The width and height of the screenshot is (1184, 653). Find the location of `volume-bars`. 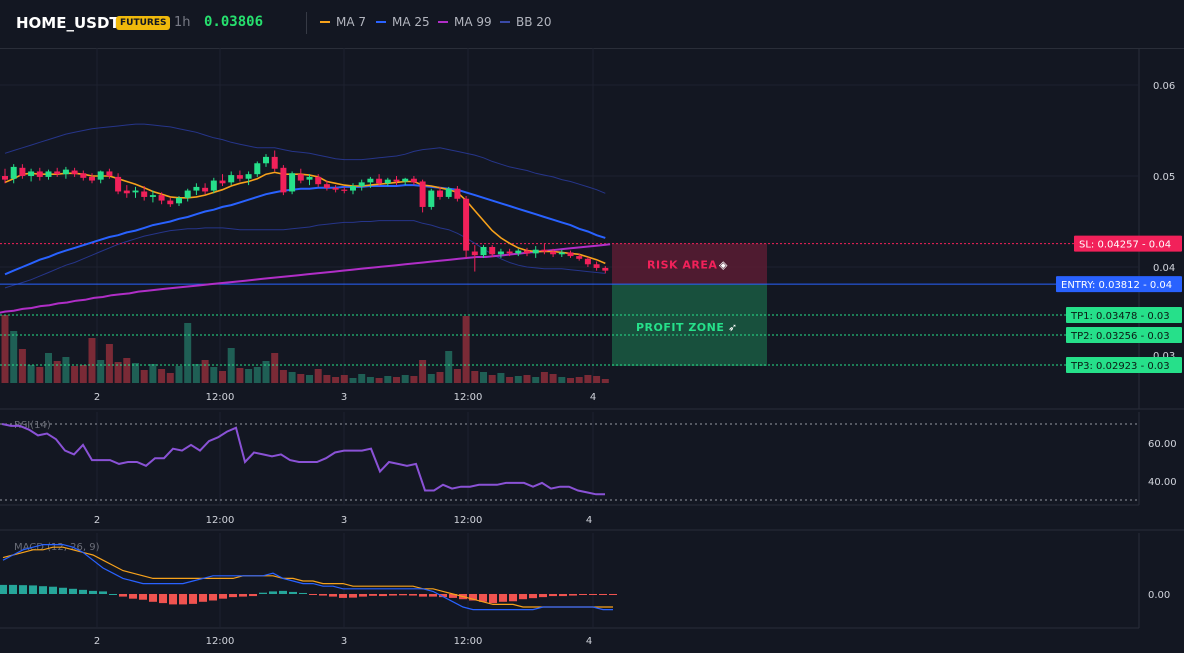

volume-bars is located at coordinates (305, 349).